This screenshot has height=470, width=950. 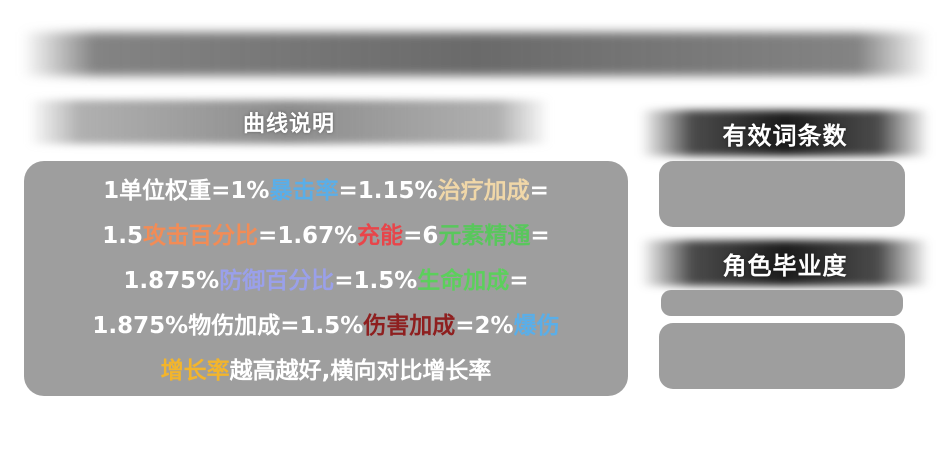 What do you see at coordinates (483, 191) in the screenshot?
I see `explanation-segment: 治疗加成` at bounding box center [483, 191].